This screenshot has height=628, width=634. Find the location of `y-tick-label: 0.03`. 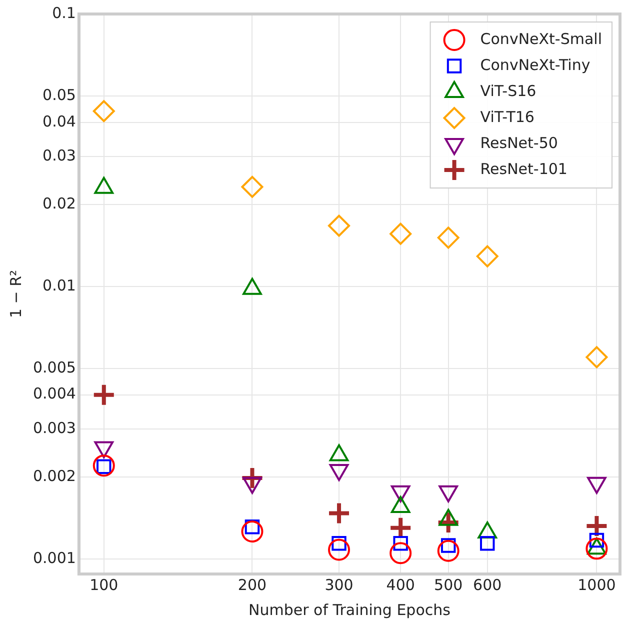

y-tick-label: 0.03 is located at coordinates (59, 155).